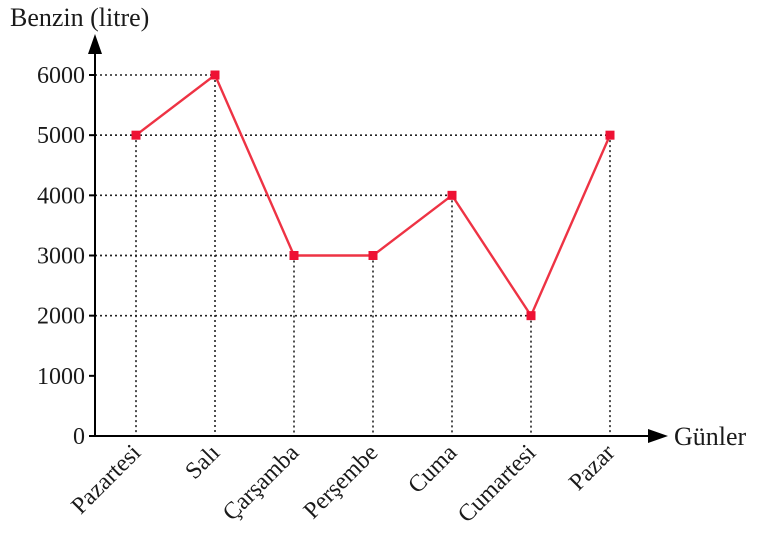  What do you see at coordinates (61, 377) in the screenshot?
I see `y-tick-label: 1000` at bounding box center [61, 377].